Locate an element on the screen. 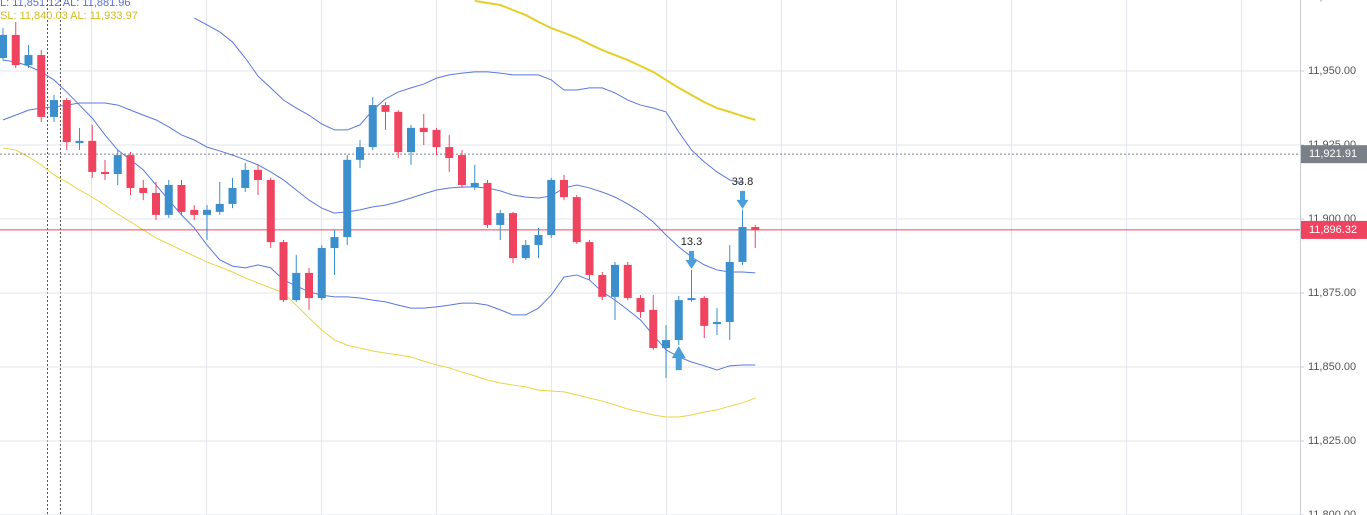  legend-text: SL: 11,840.03 AL: 11,933.97 is located at coordinates (69, 16).